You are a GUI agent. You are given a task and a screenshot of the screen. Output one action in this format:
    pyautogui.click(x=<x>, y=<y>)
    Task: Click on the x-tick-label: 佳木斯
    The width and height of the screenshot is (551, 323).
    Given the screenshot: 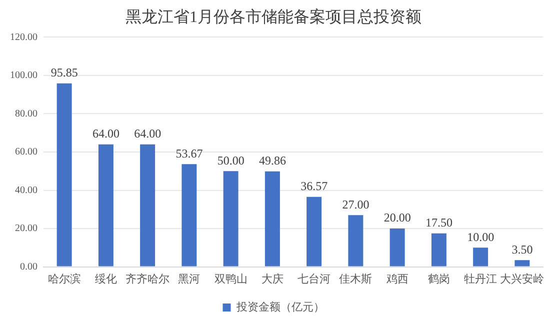 What is the action you would take?
    pyautogui.click(x=355, y=279)
    